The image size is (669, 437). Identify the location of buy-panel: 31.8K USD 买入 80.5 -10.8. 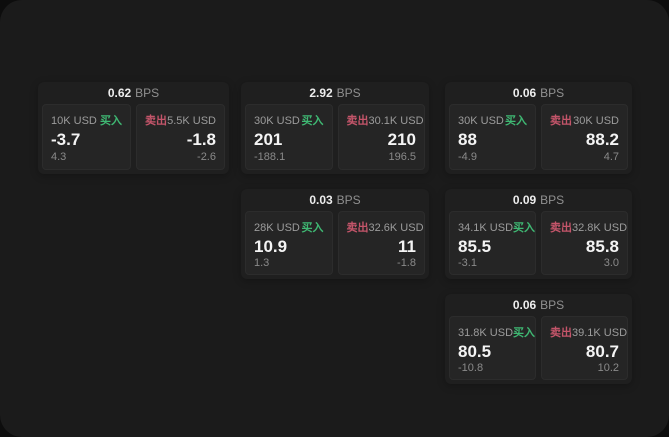
(492, 348).